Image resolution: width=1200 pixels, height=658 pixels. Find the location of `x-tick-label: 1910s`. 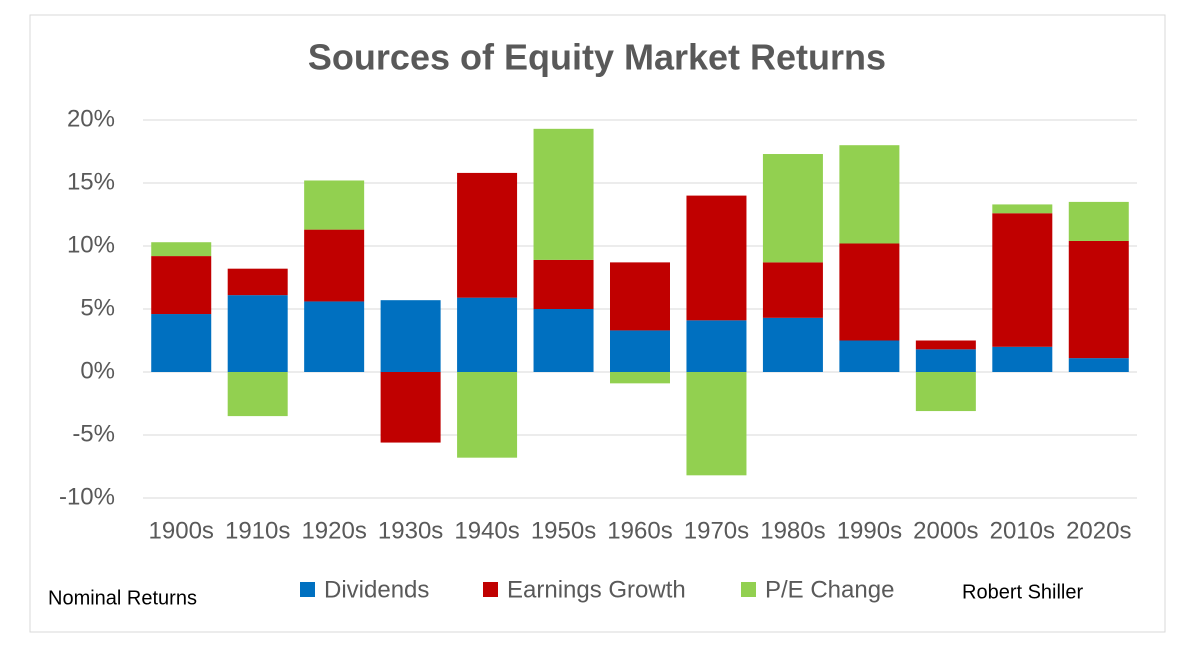

x-tick-label: 1910s is located at coordinates (257, 530).